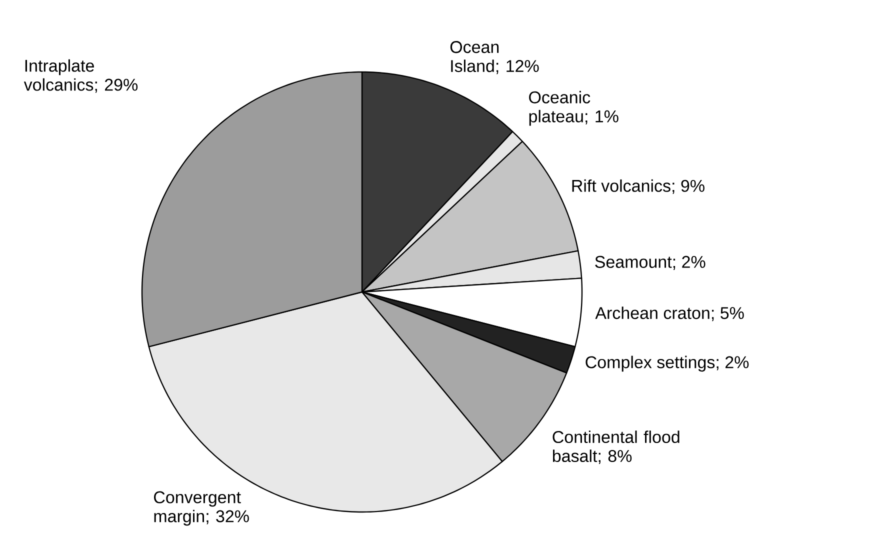 The height and width of the screenshot is (548, 885). What do you see at coordinates (573, 108) in the screenshot?
I see `slice-label: Oceanic plateau; 1%` at bounding box center [573, 108].